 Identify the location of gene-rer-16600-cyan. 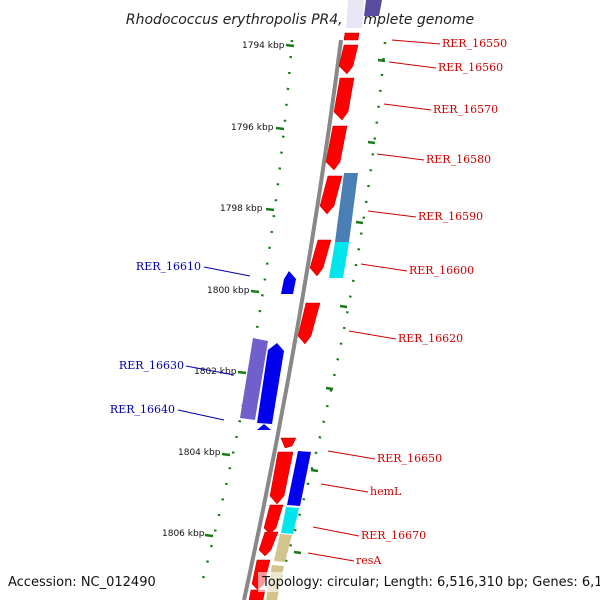
(339, 260).